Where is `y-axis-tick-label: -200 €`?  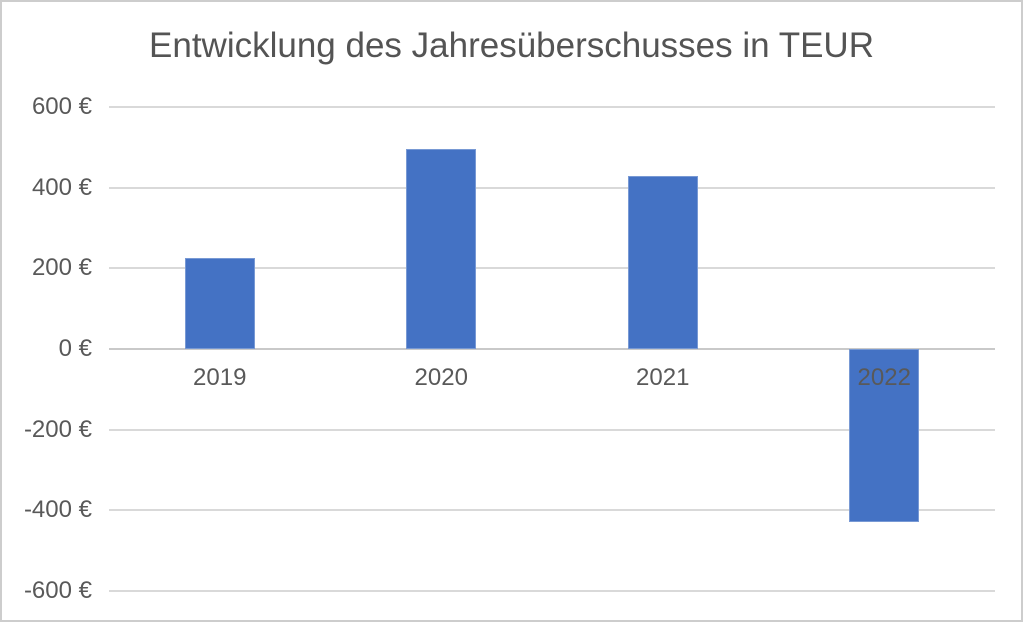
y-axis-tick-label: -200 € is located at coordinates (57, 429).